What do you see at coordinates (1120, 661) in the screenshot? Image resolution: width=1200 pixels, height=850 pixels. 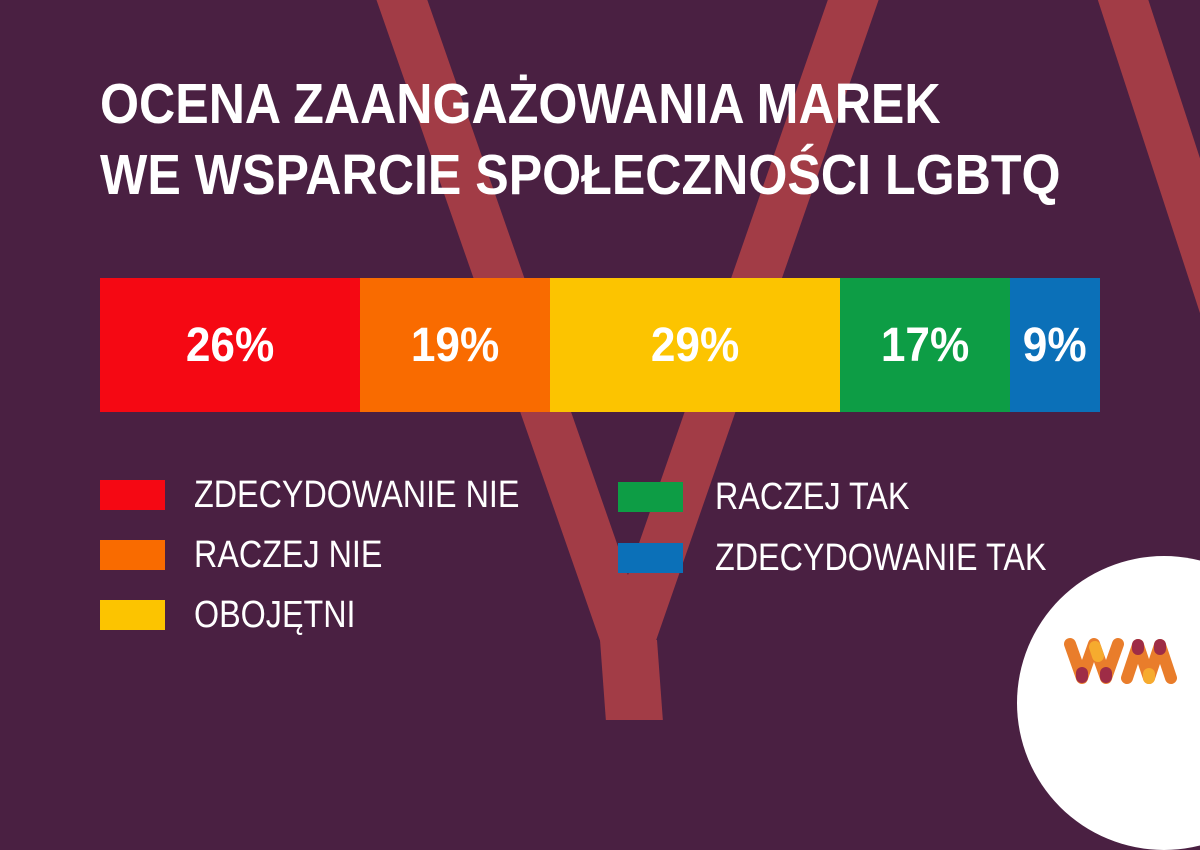 I see `wm-logo-icon` at bounding box center [1120, 661].